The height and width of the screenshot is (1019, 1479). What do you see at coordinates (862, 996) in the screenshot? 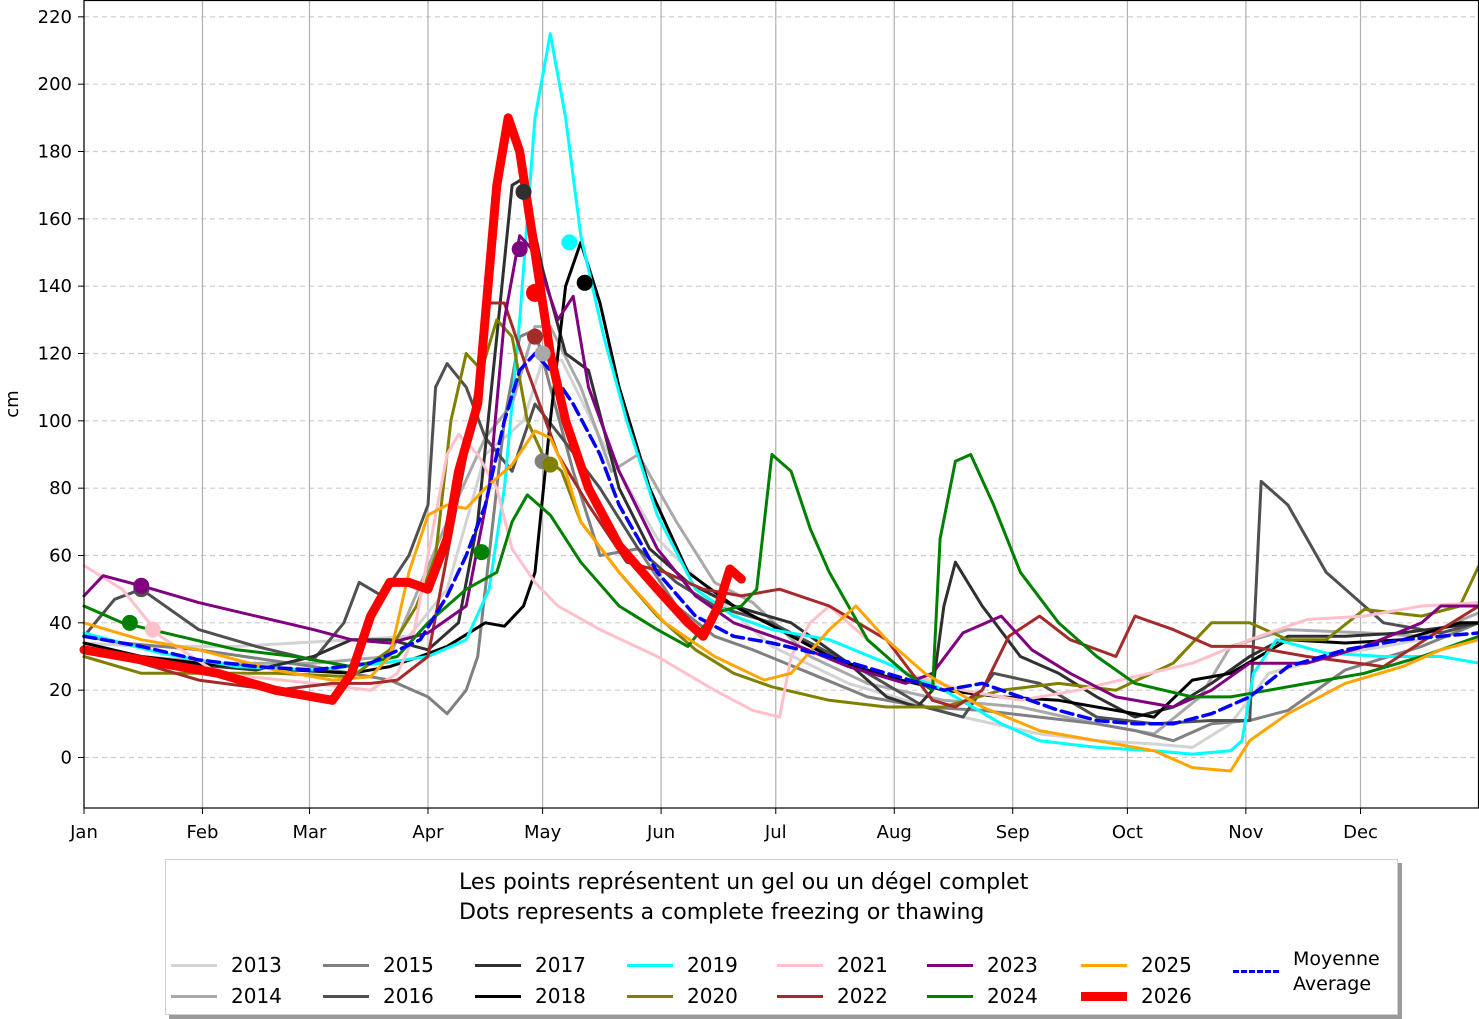
I see `legend-label: 2022` at bounding box center [862, 996].